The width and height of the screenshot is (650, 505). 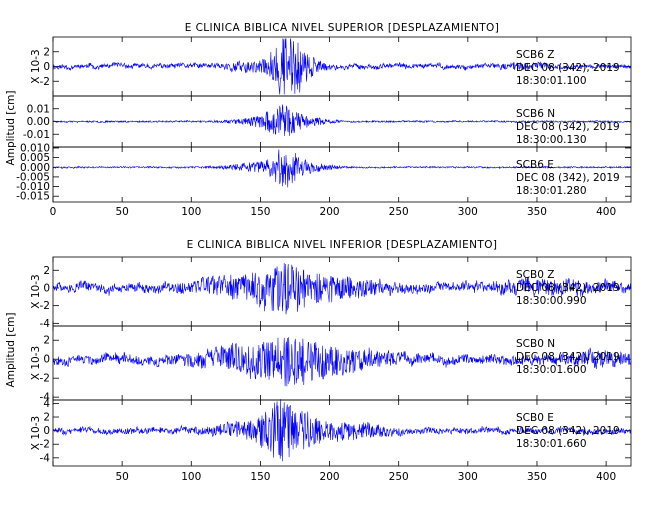 I want to click on y-tick-label: 0.000, so click(x=35, y=168).